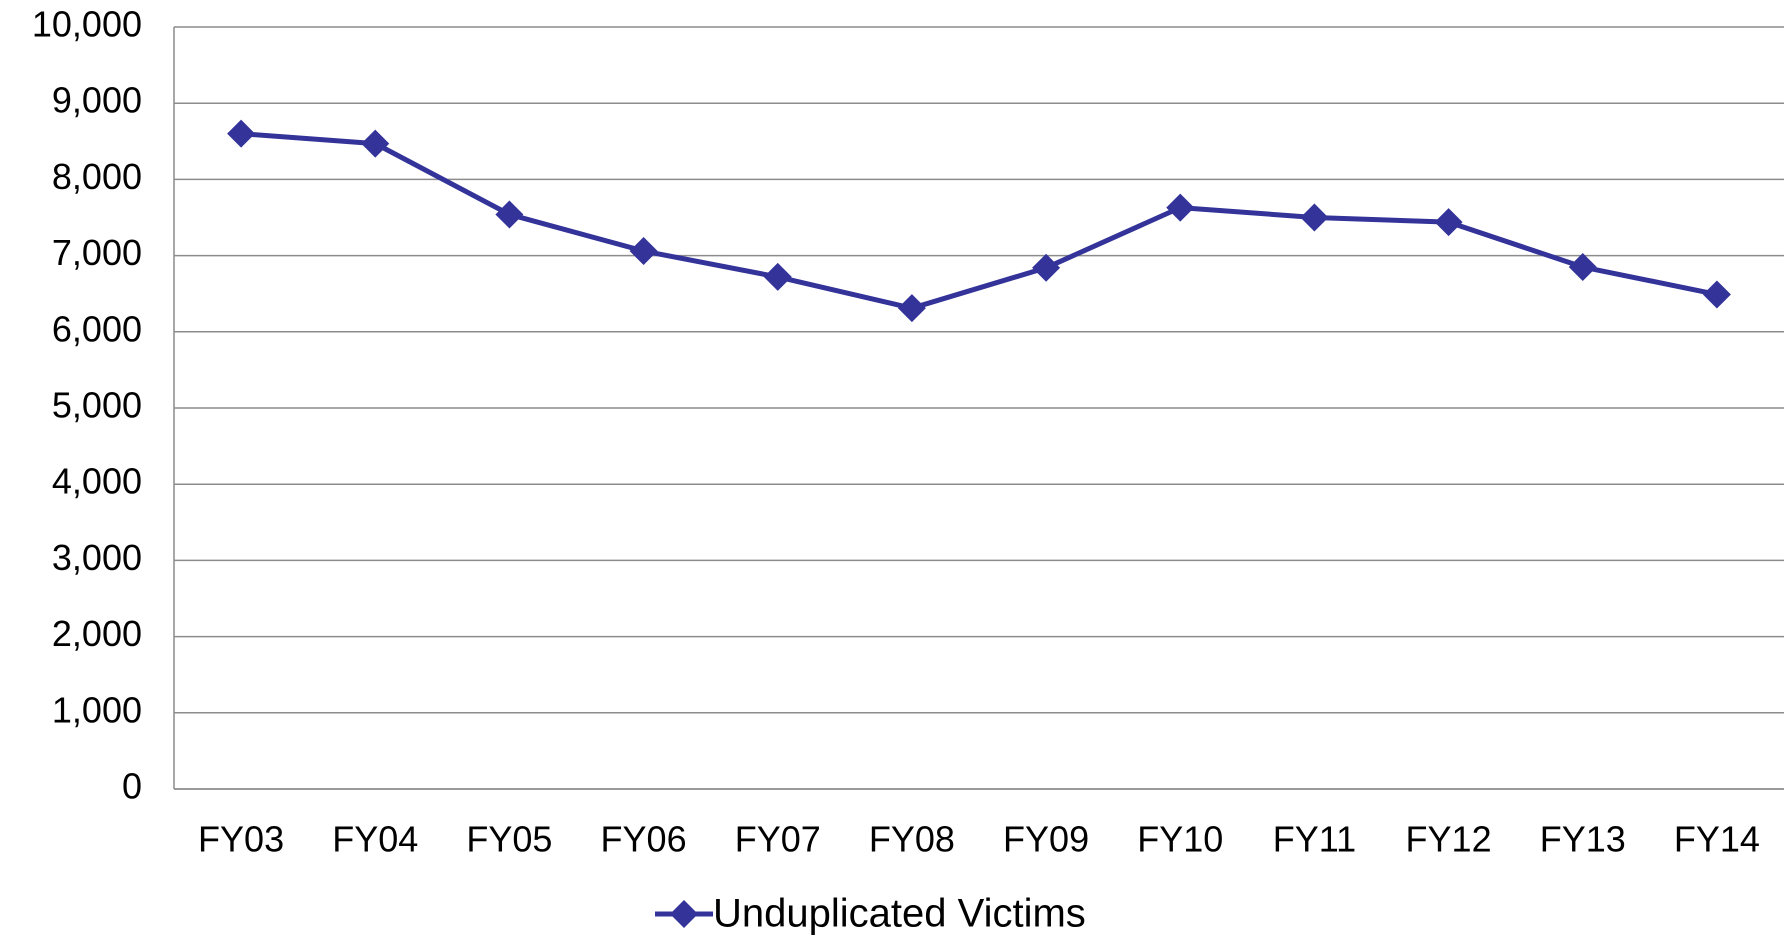 The height and width of the screenshot is (940, 1791). Describe the element at coordinates (899, 914) in the screenshot. I see `legend-label: Unduplicated Victims` at that location.